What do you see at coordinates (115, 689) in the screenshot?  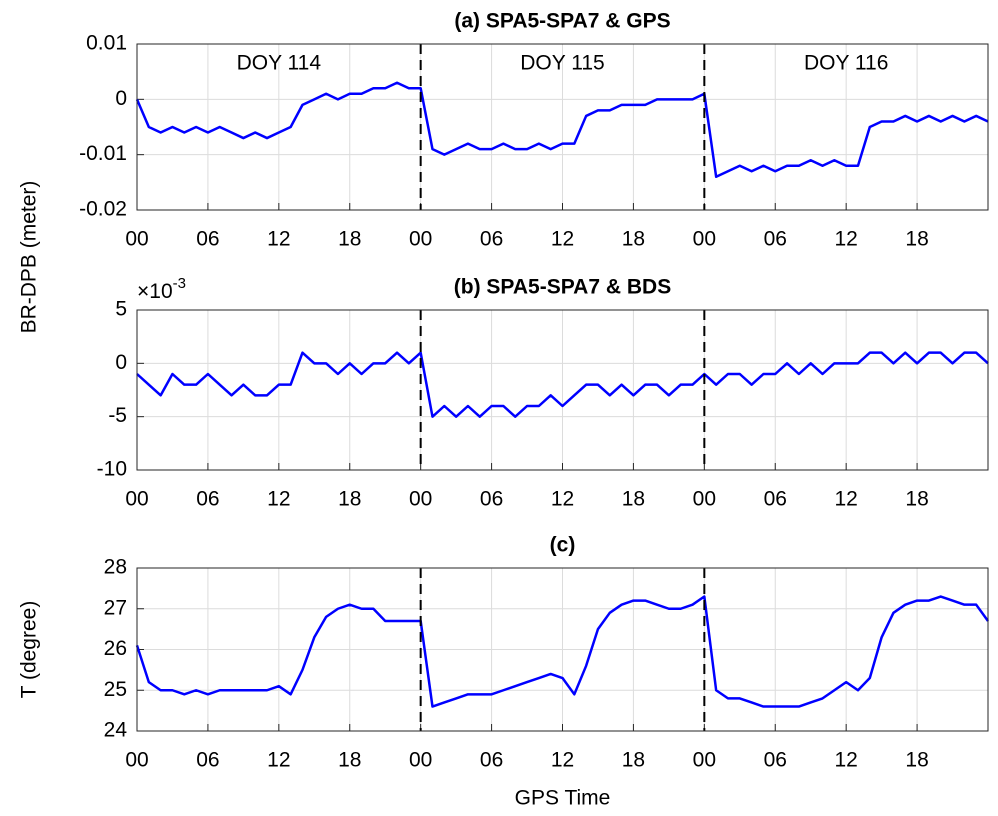 I see `y-tick-label: 25` at bounding box center [115, 689].